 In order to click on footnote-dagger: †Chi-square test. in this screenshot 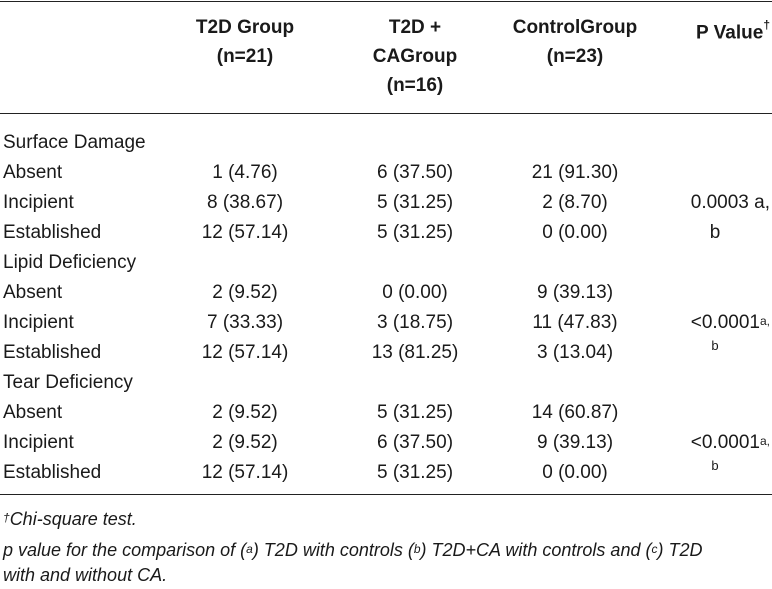, I will do `click(70, 520)`.